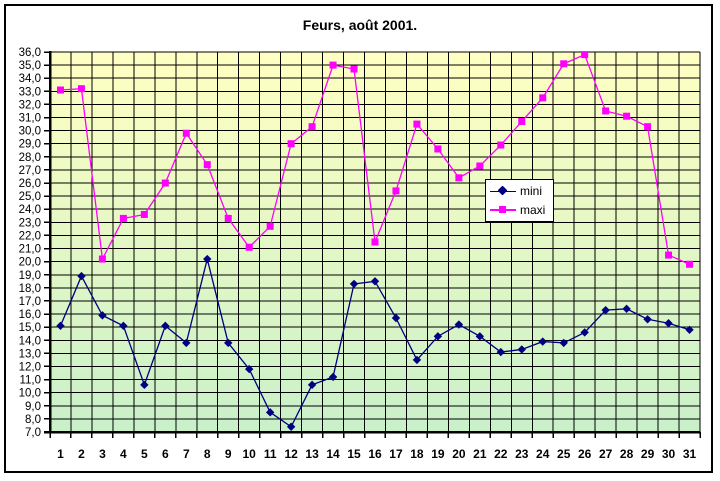  I want to click on legend-item-maxi: maxi, so click(519, 210).